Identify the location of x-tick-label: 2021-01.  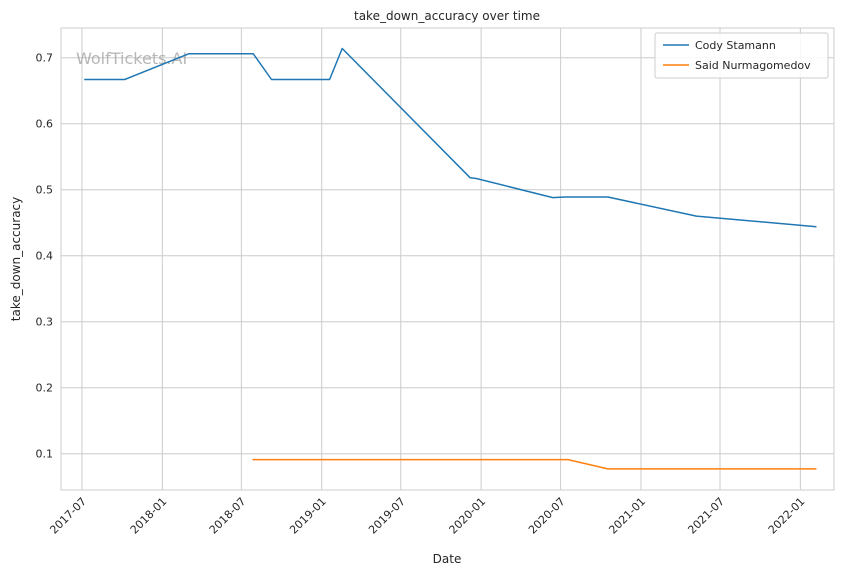
(627, 516).